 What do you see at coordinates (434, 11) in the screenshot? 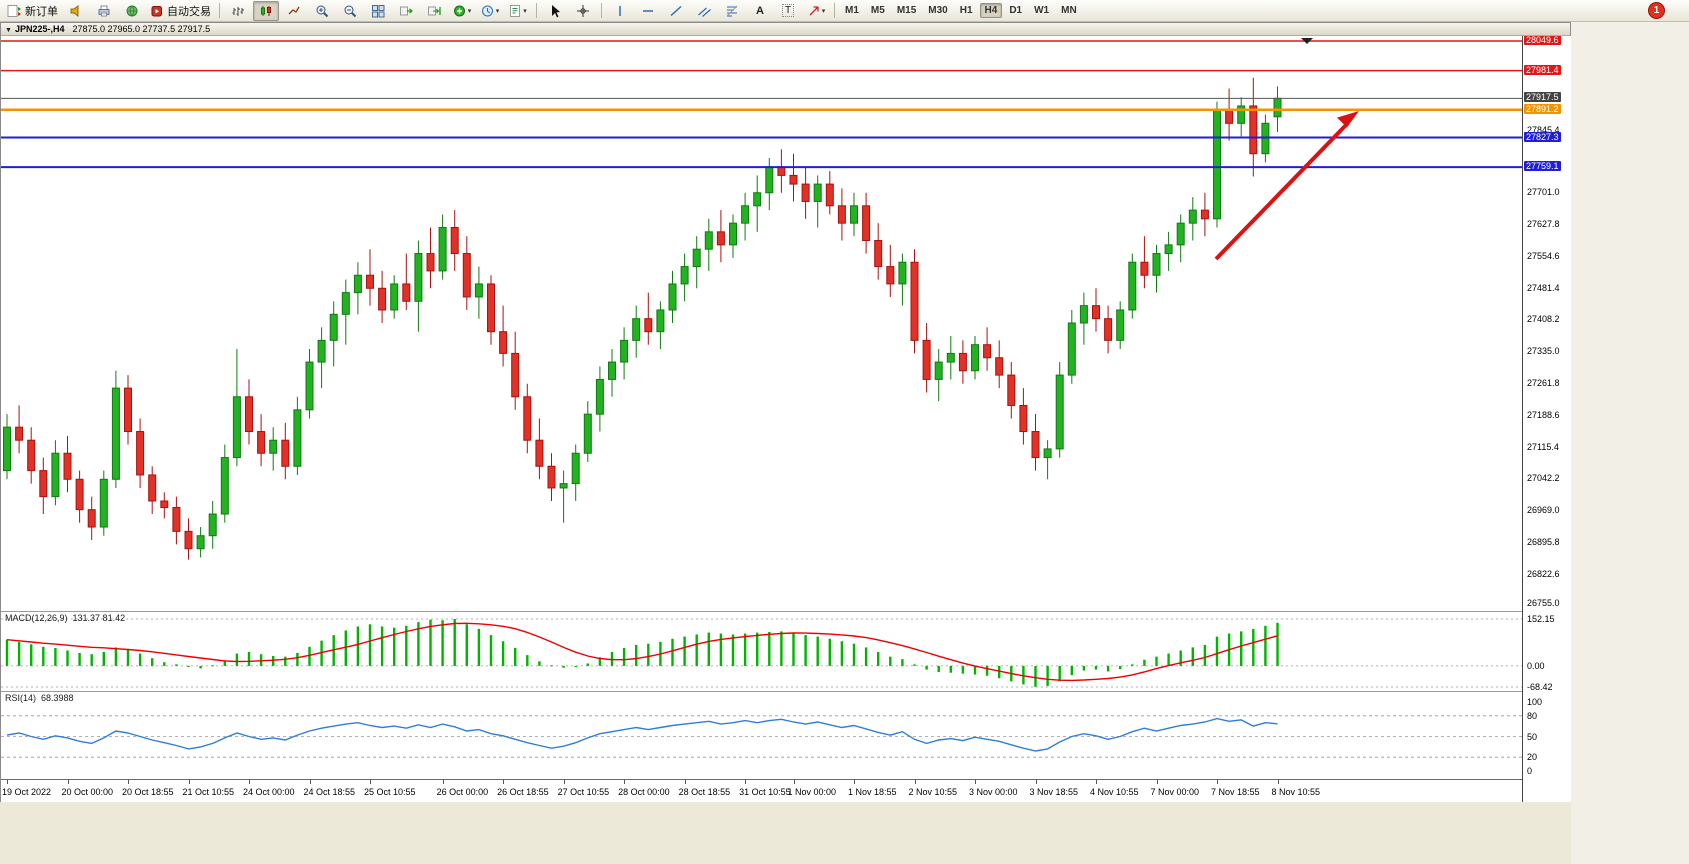
I see `chart-shift-button` at bounding box center [434, 11].